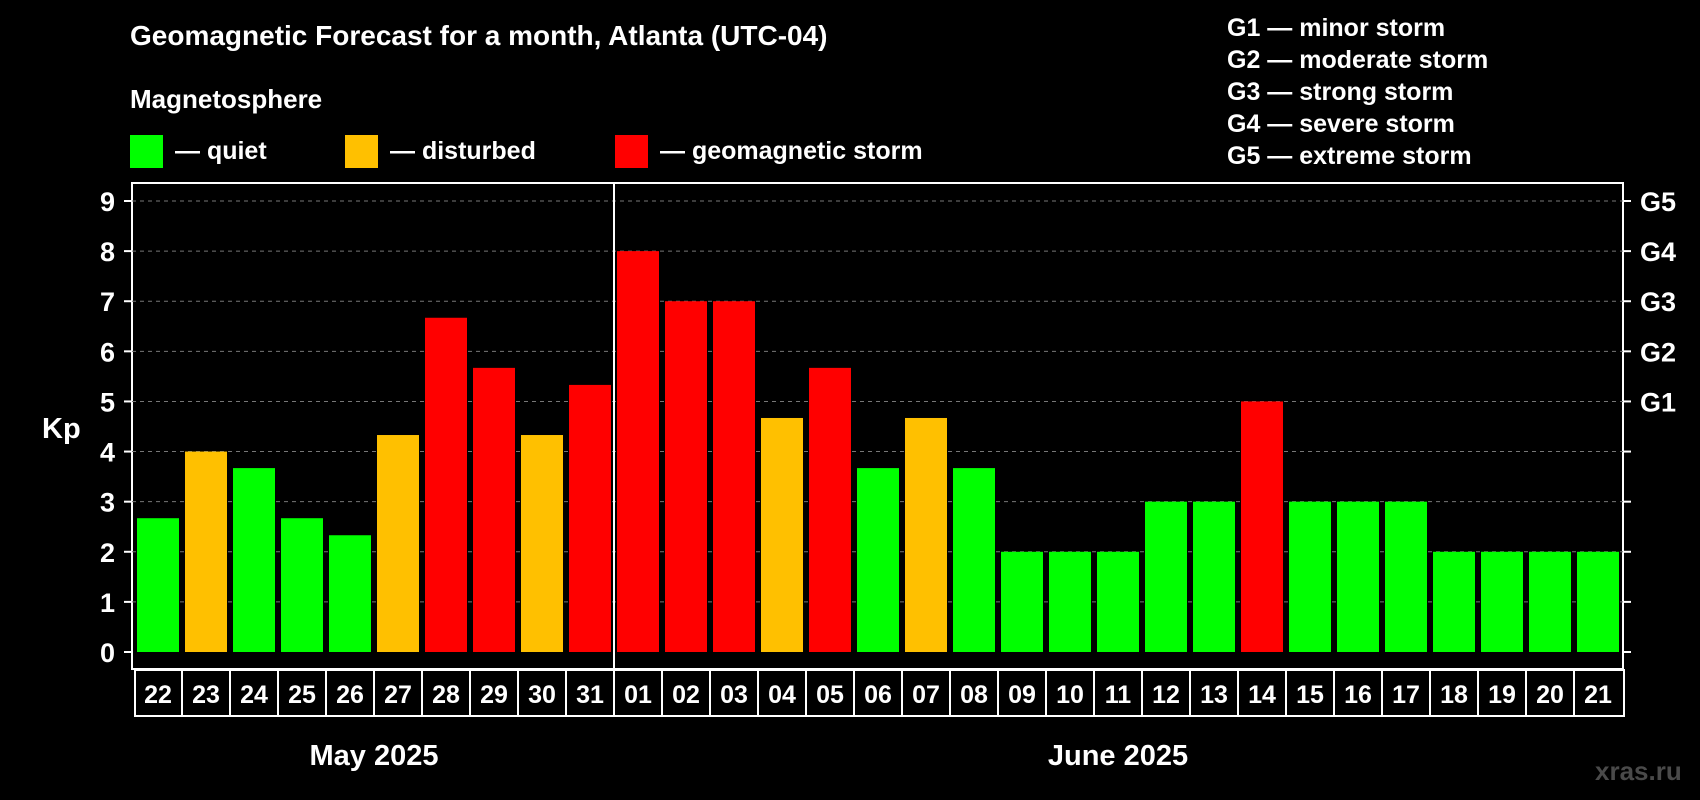  What do you see at coordinates (791, 150) in the screenshot?
I see `legend-label-storm: — geomagnetic storm` at bounding box center [791, 150].